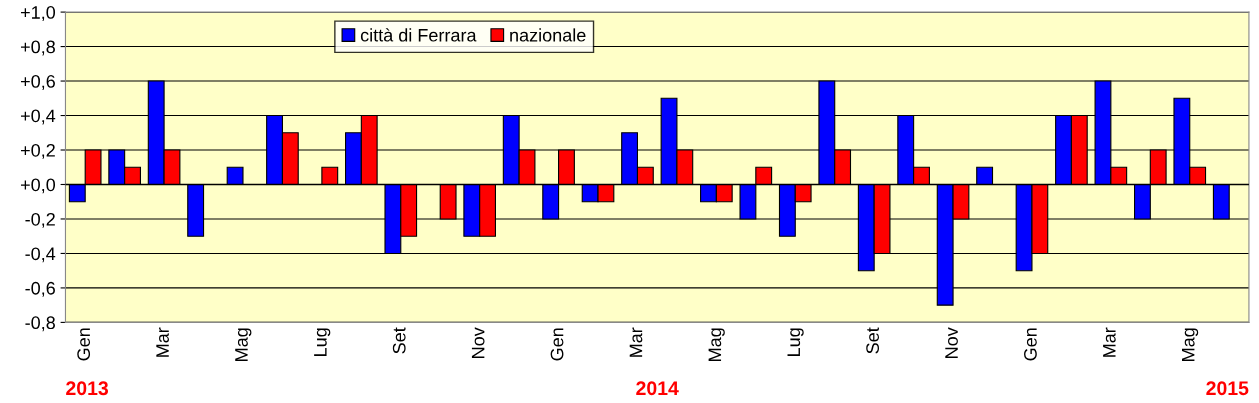 The width and height of the screenshot is (1259, 403). What do you see at coordinates (1227, 388) in the screenshot?
I see `text: 2015` at bounding box center [1227, 388].